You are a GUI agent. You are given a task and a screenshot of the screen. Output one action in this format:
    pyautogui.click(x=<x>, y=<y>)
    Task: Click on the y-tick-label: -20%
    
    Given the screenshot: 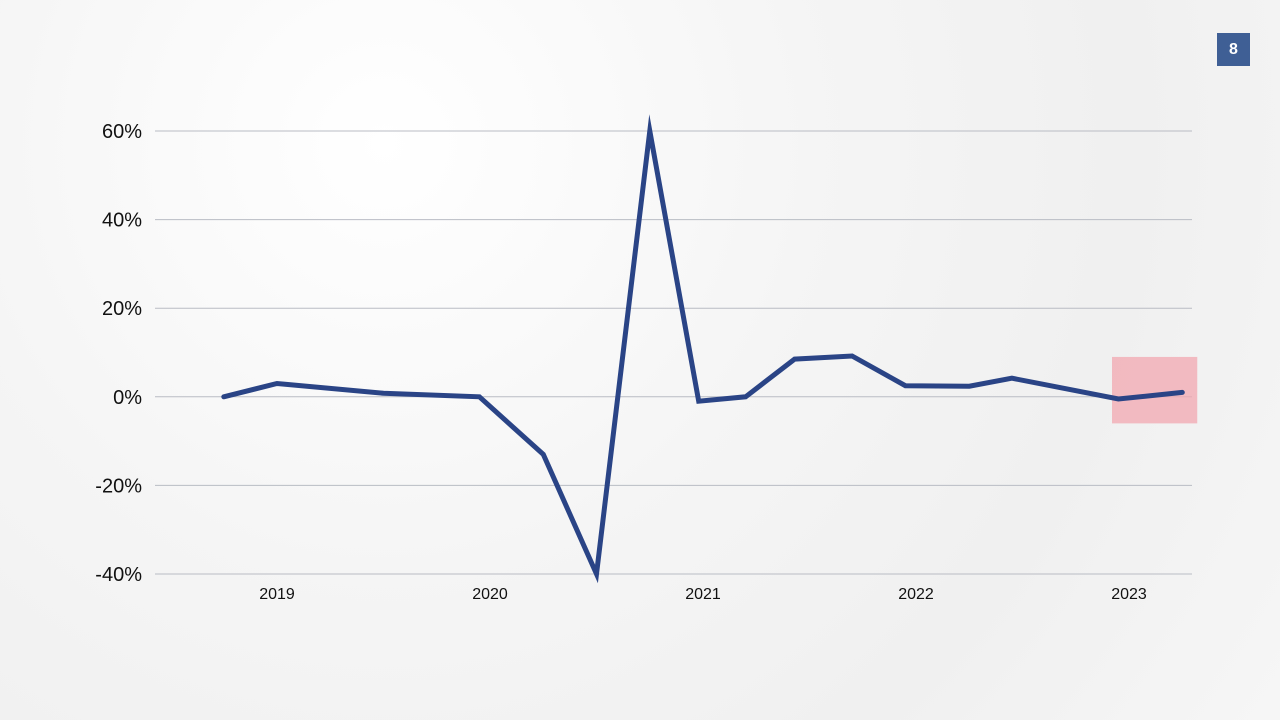 What is the action you would take?
    pyautogui.click(x=118, y=486)
    